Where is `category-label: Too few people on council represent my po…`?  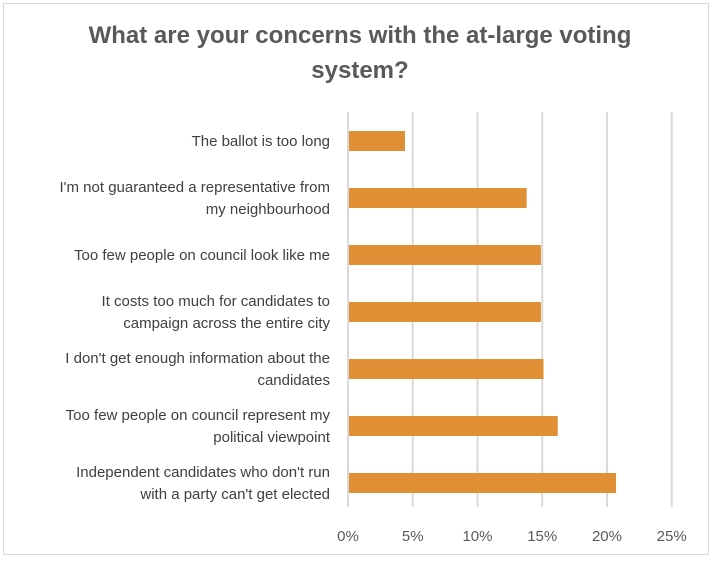
category-label: Too few people on council represent my po… is located at coordinates (198, 426).